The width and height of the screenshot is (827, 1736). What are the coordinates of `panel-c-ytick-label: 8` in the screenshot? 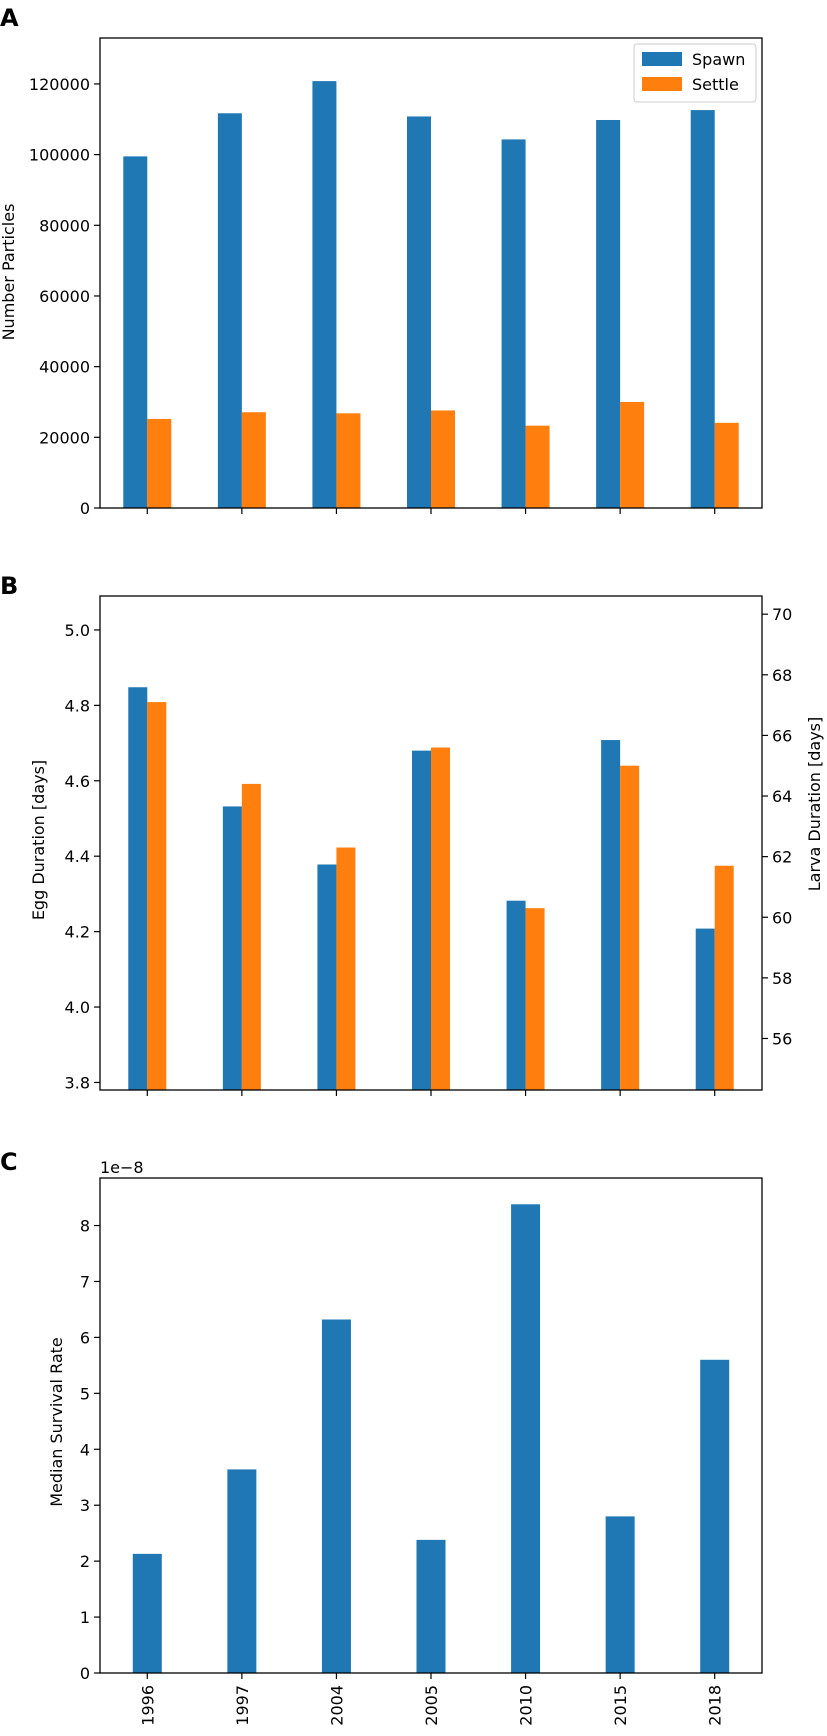 It's located at (85, 1226).